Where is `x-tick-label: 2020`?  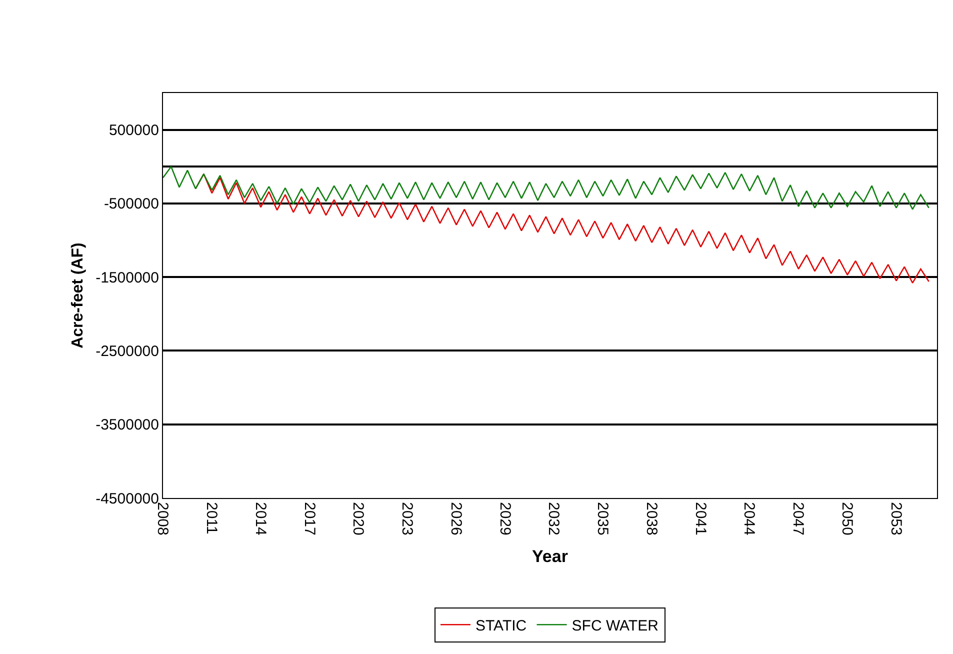 x-tick-label: 2020 is located at coordinates (358, 519).